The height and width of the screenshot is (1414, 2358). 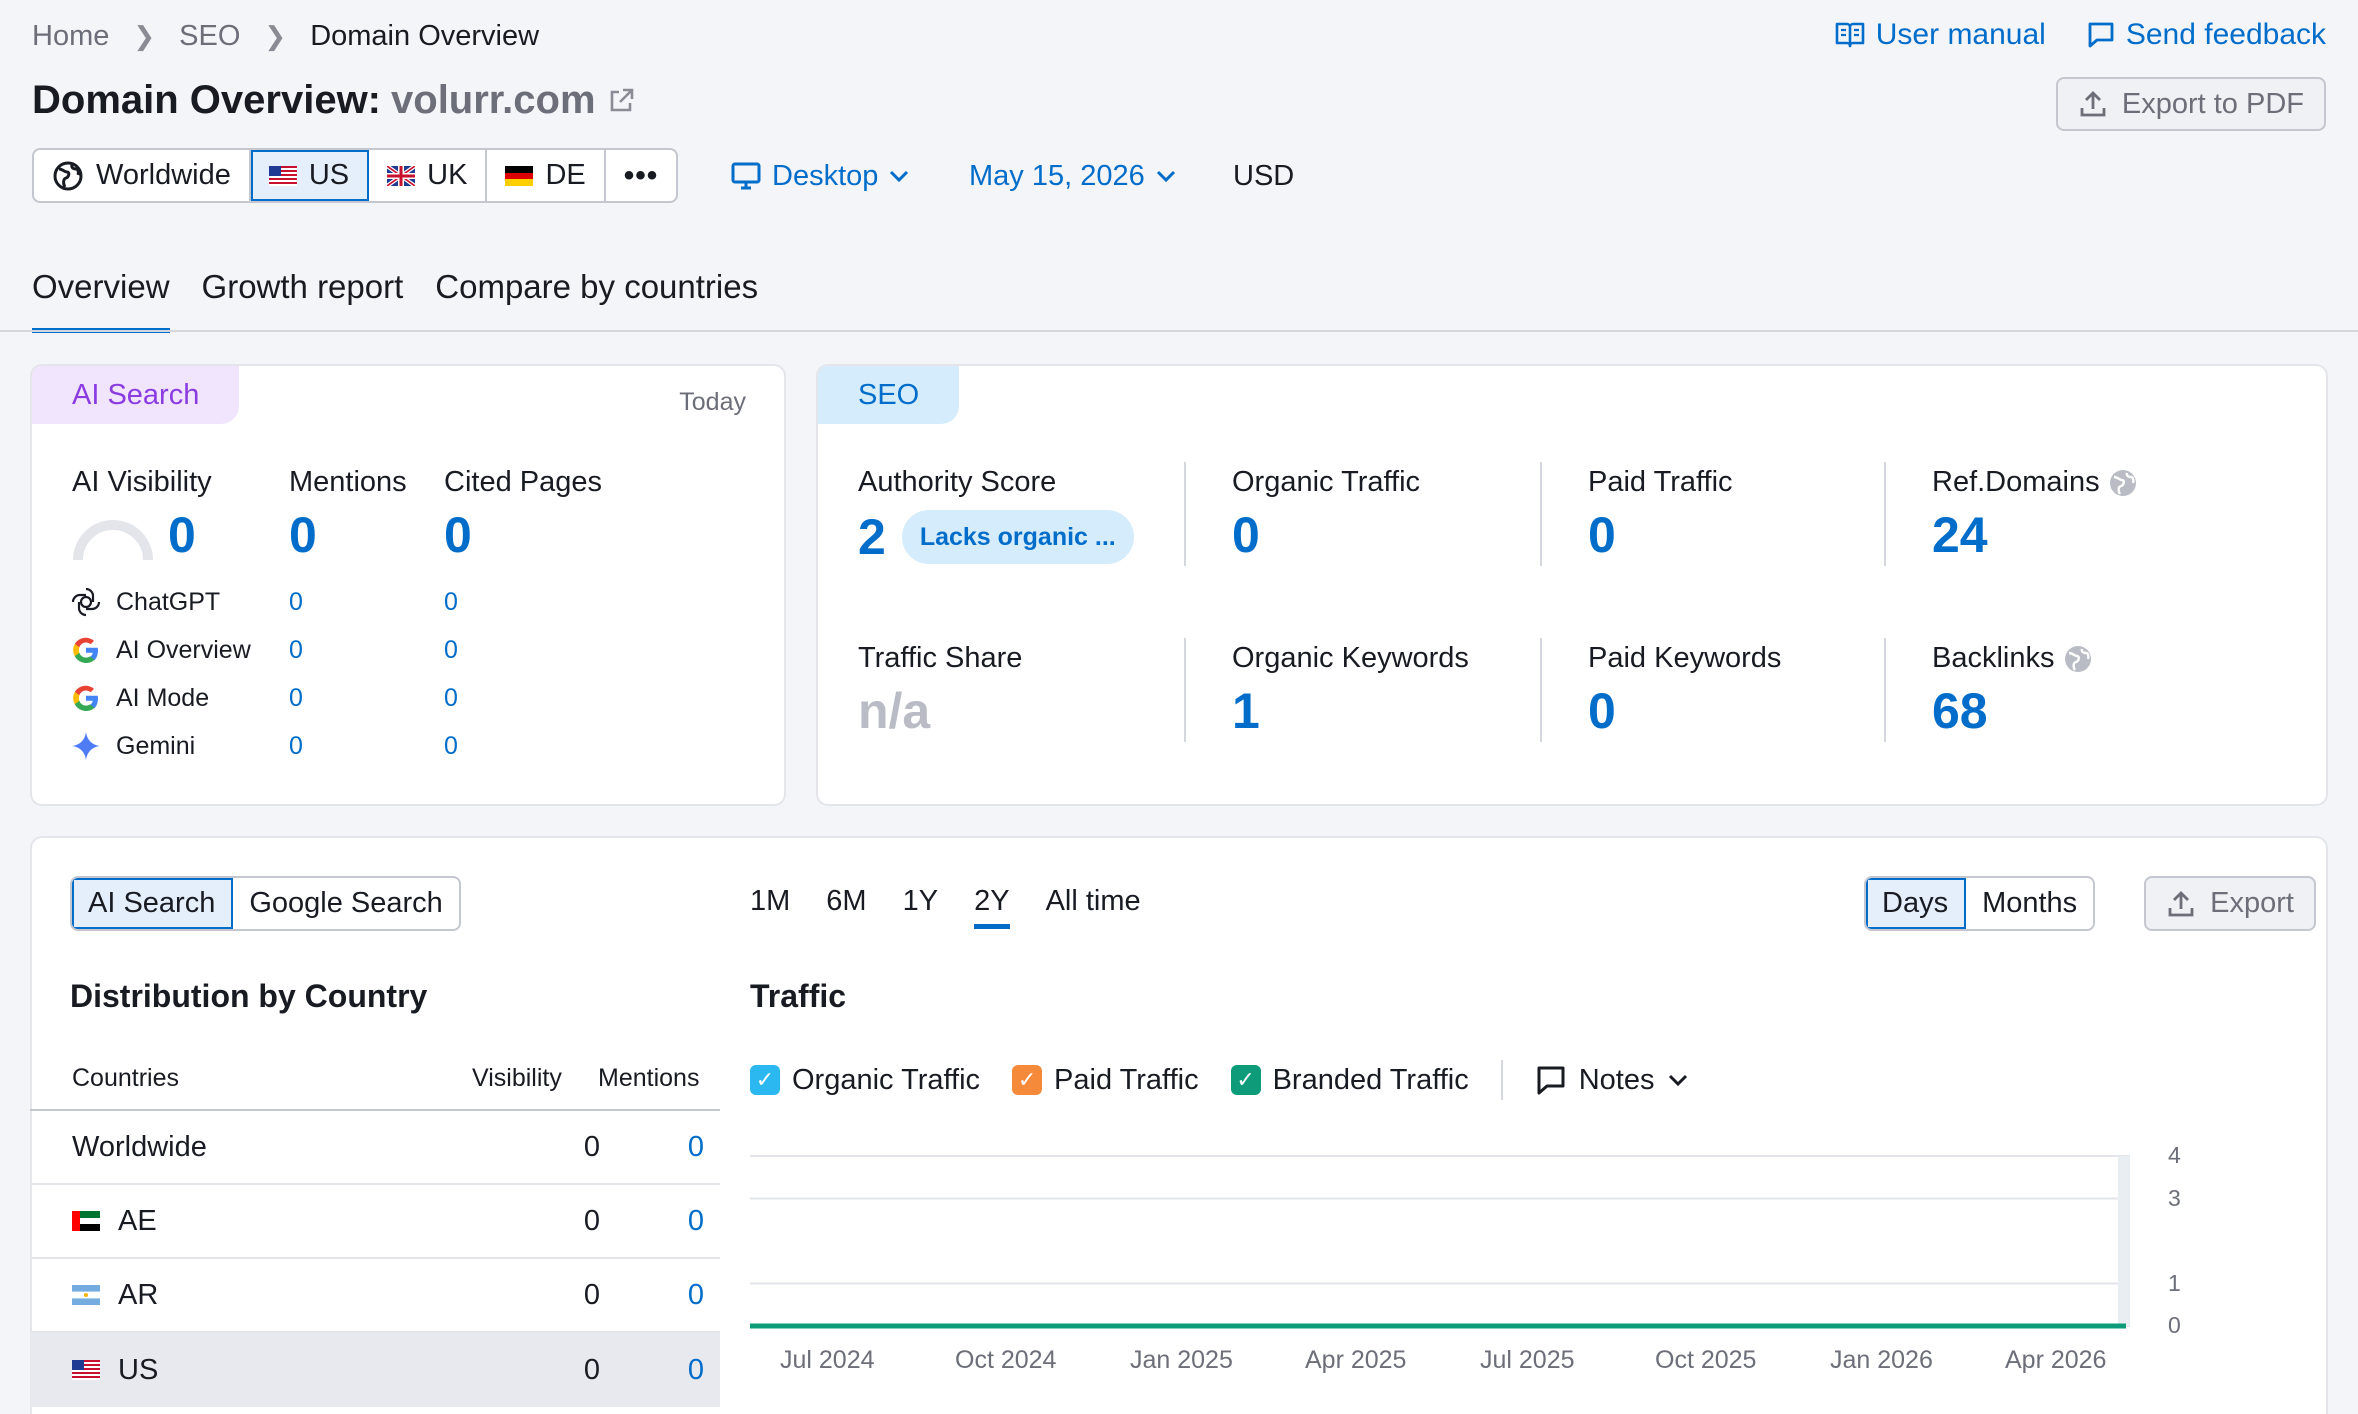 I want to click on paid-keywords-value: 0, so click(x=1602, y=711).